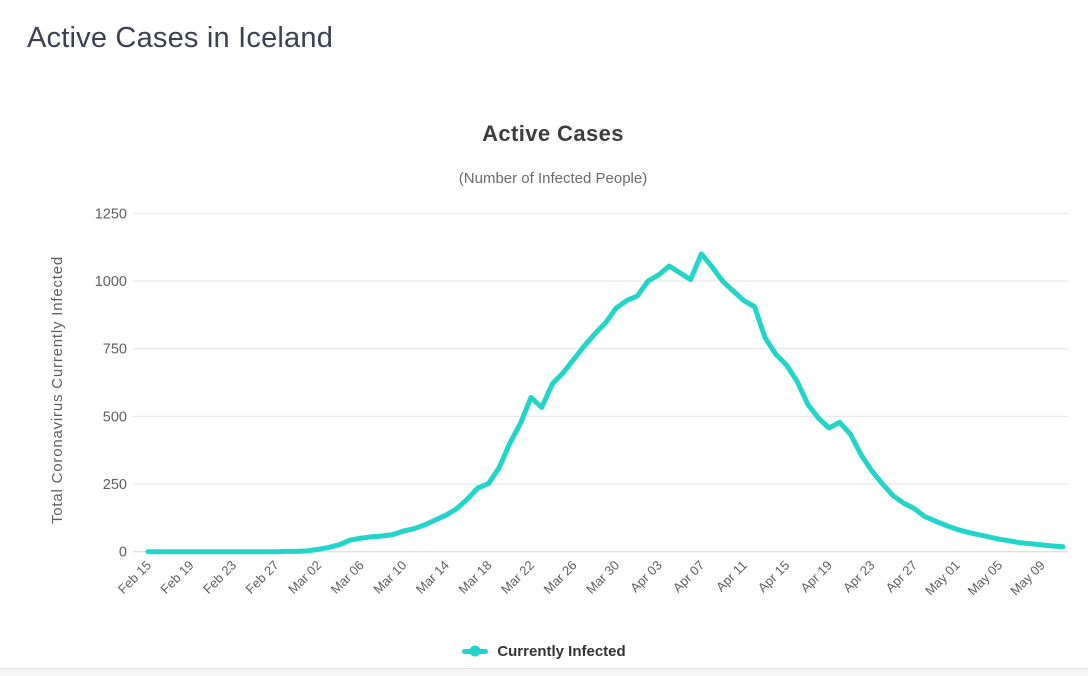  I want to click on x-tick-label: Mar 02, so click(304, 577).